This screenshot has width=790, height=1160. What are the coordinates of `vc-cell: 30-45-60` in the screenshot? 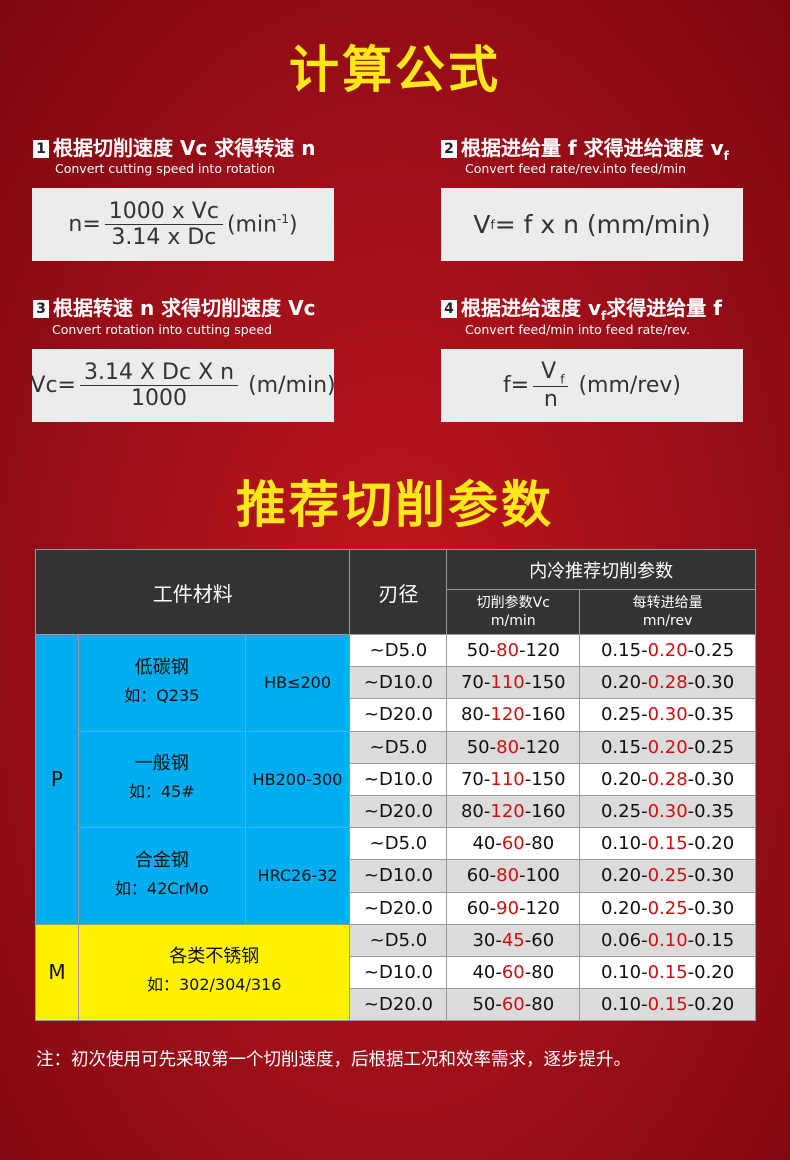 It's located at (513, 940).